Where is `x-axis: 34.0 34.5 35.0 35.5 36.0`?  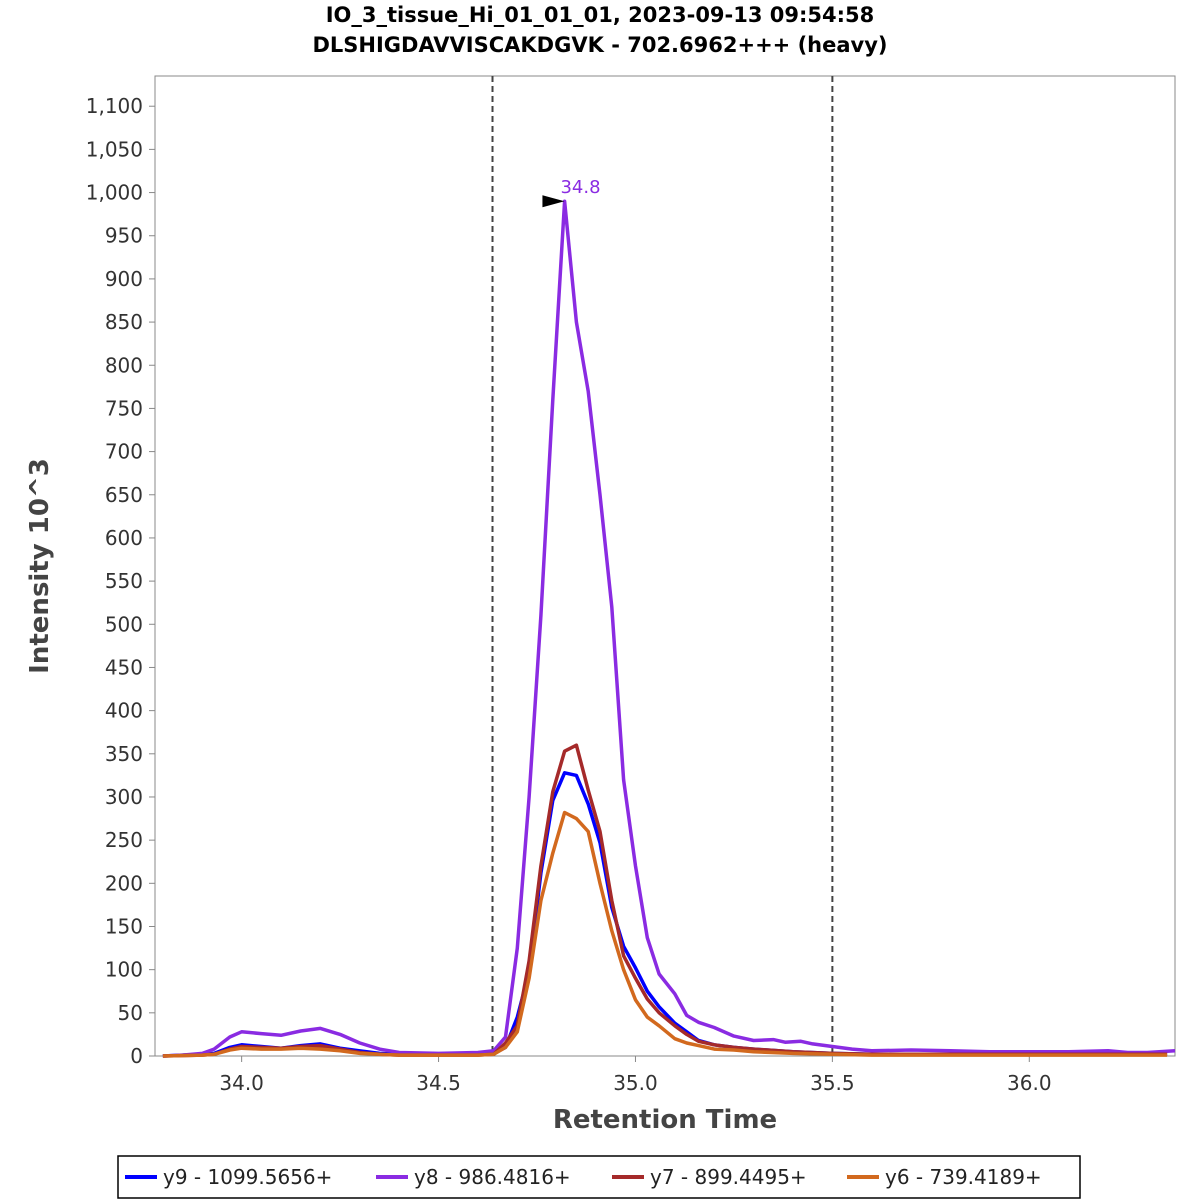
x-axis: 34.0 34.5 35.0 35.5 36.0 is located at coordinates (665, 1075).